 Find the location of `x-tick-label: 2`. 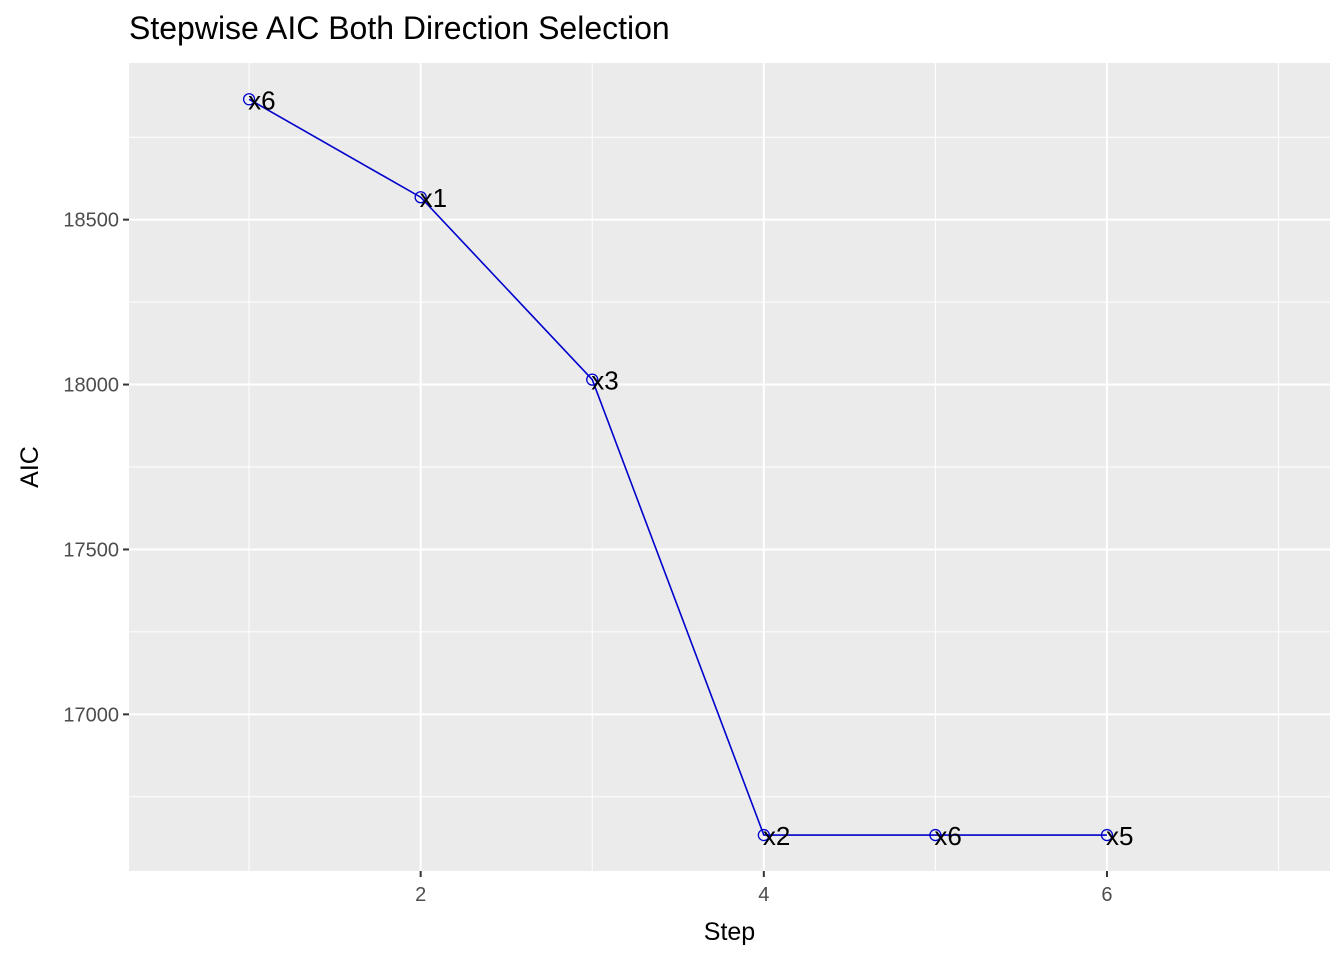

x-tick-label: 2 is located at coordinates (420, 895).